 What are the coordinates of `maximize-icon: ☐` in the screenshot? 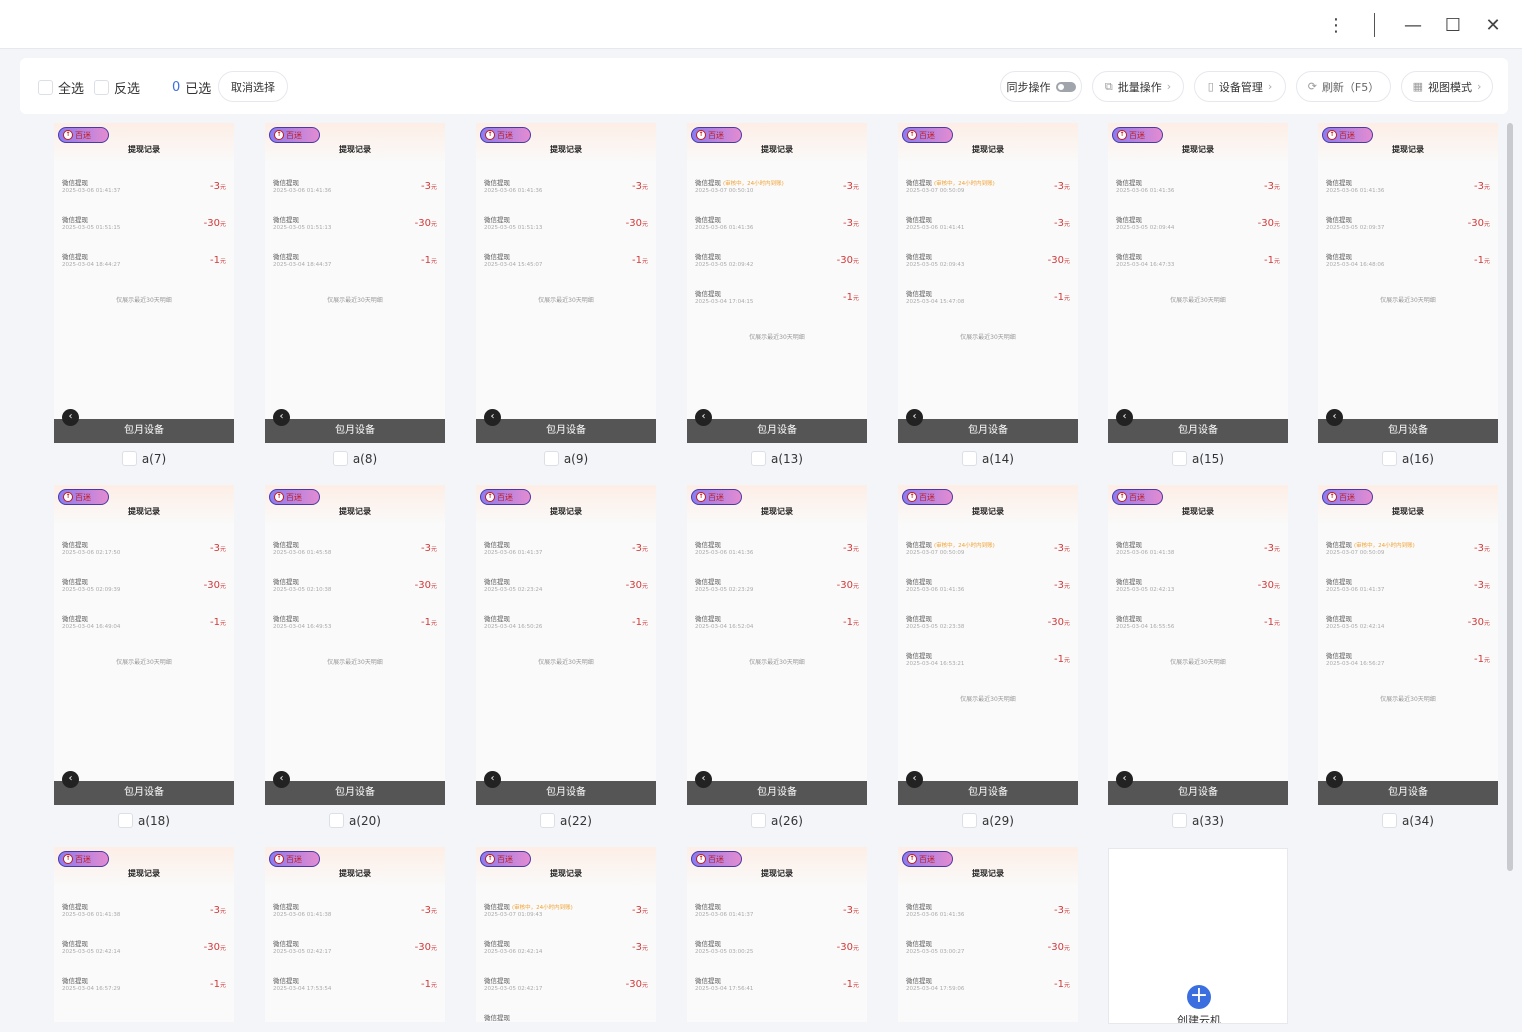 It's located at (1453, 25).